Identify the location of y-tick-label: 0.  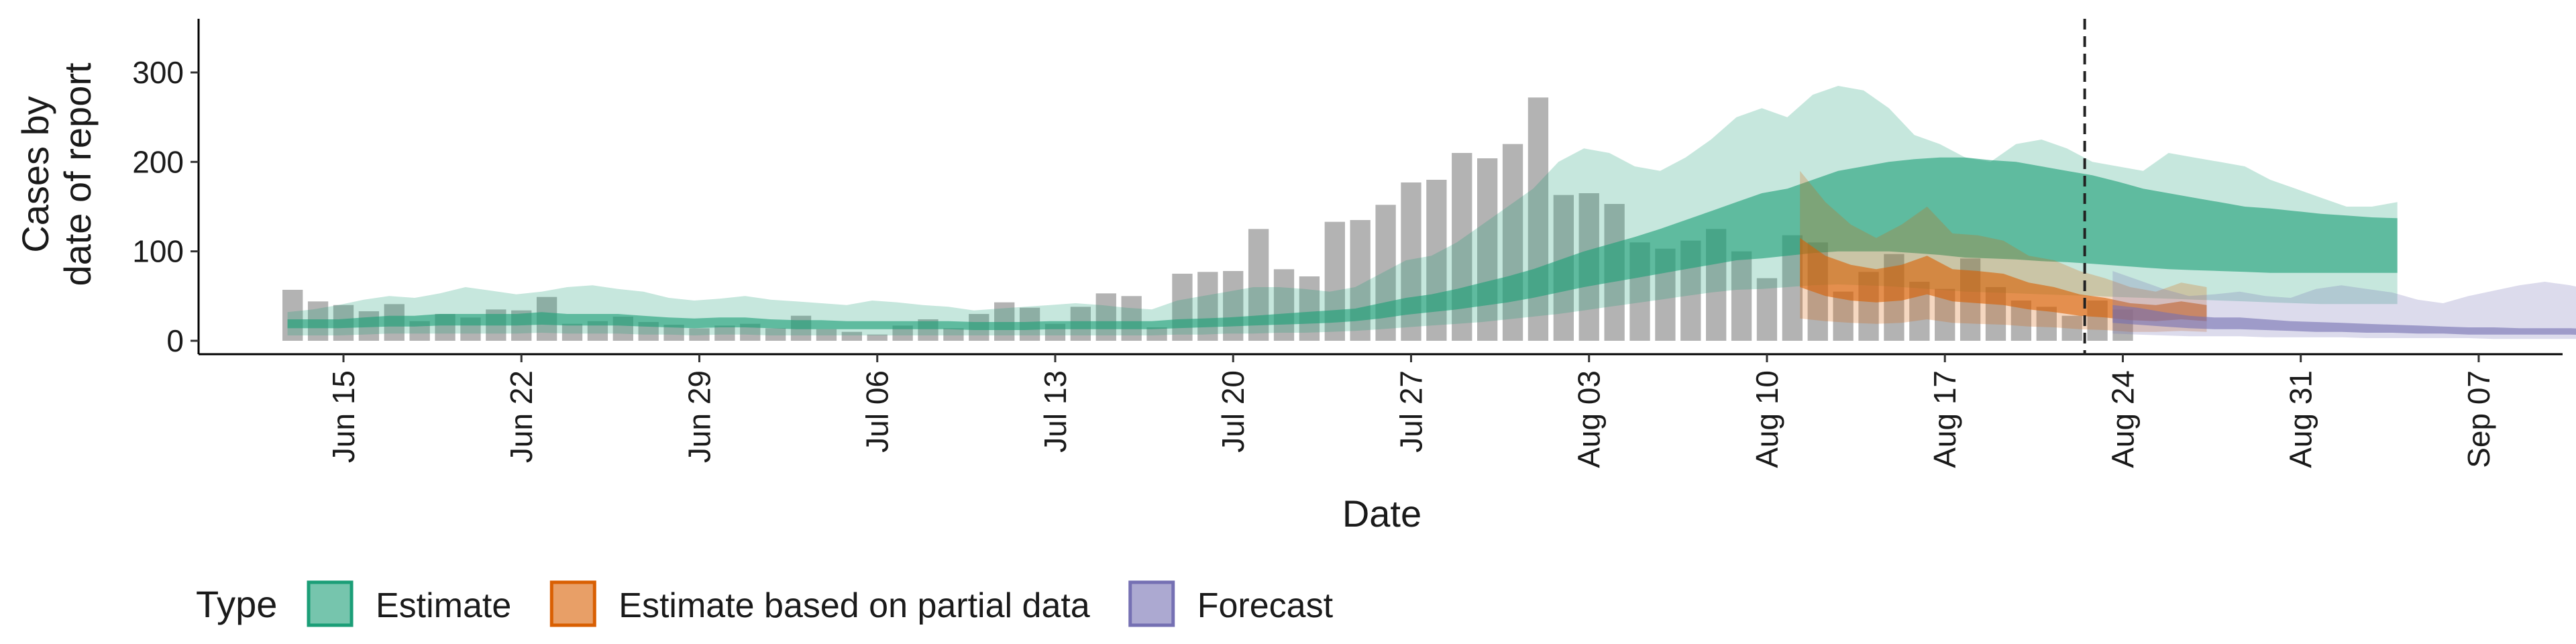
(175, 340).